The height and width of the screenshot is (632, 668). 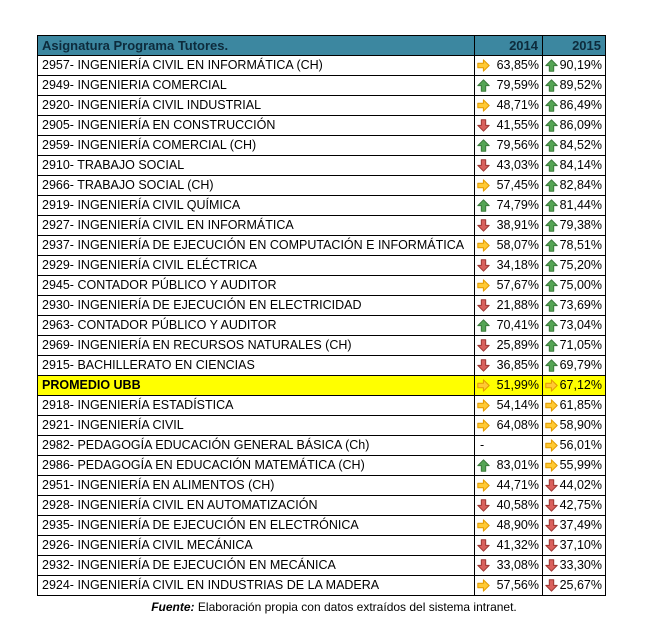 I want to click on percent-value: 74,79%, so click(x=517, y=205).